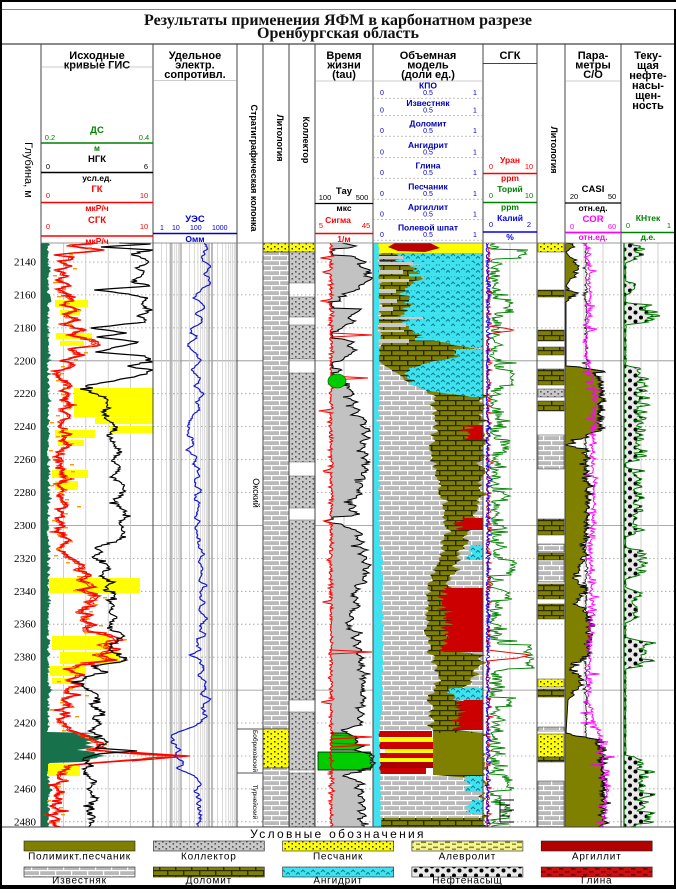 The height and width of the screenshot is (894, 676). What do you see at coordinates (195, 219) in the screenshot?
I see `svg-text: УЭС` at bounding box center [195, 219].